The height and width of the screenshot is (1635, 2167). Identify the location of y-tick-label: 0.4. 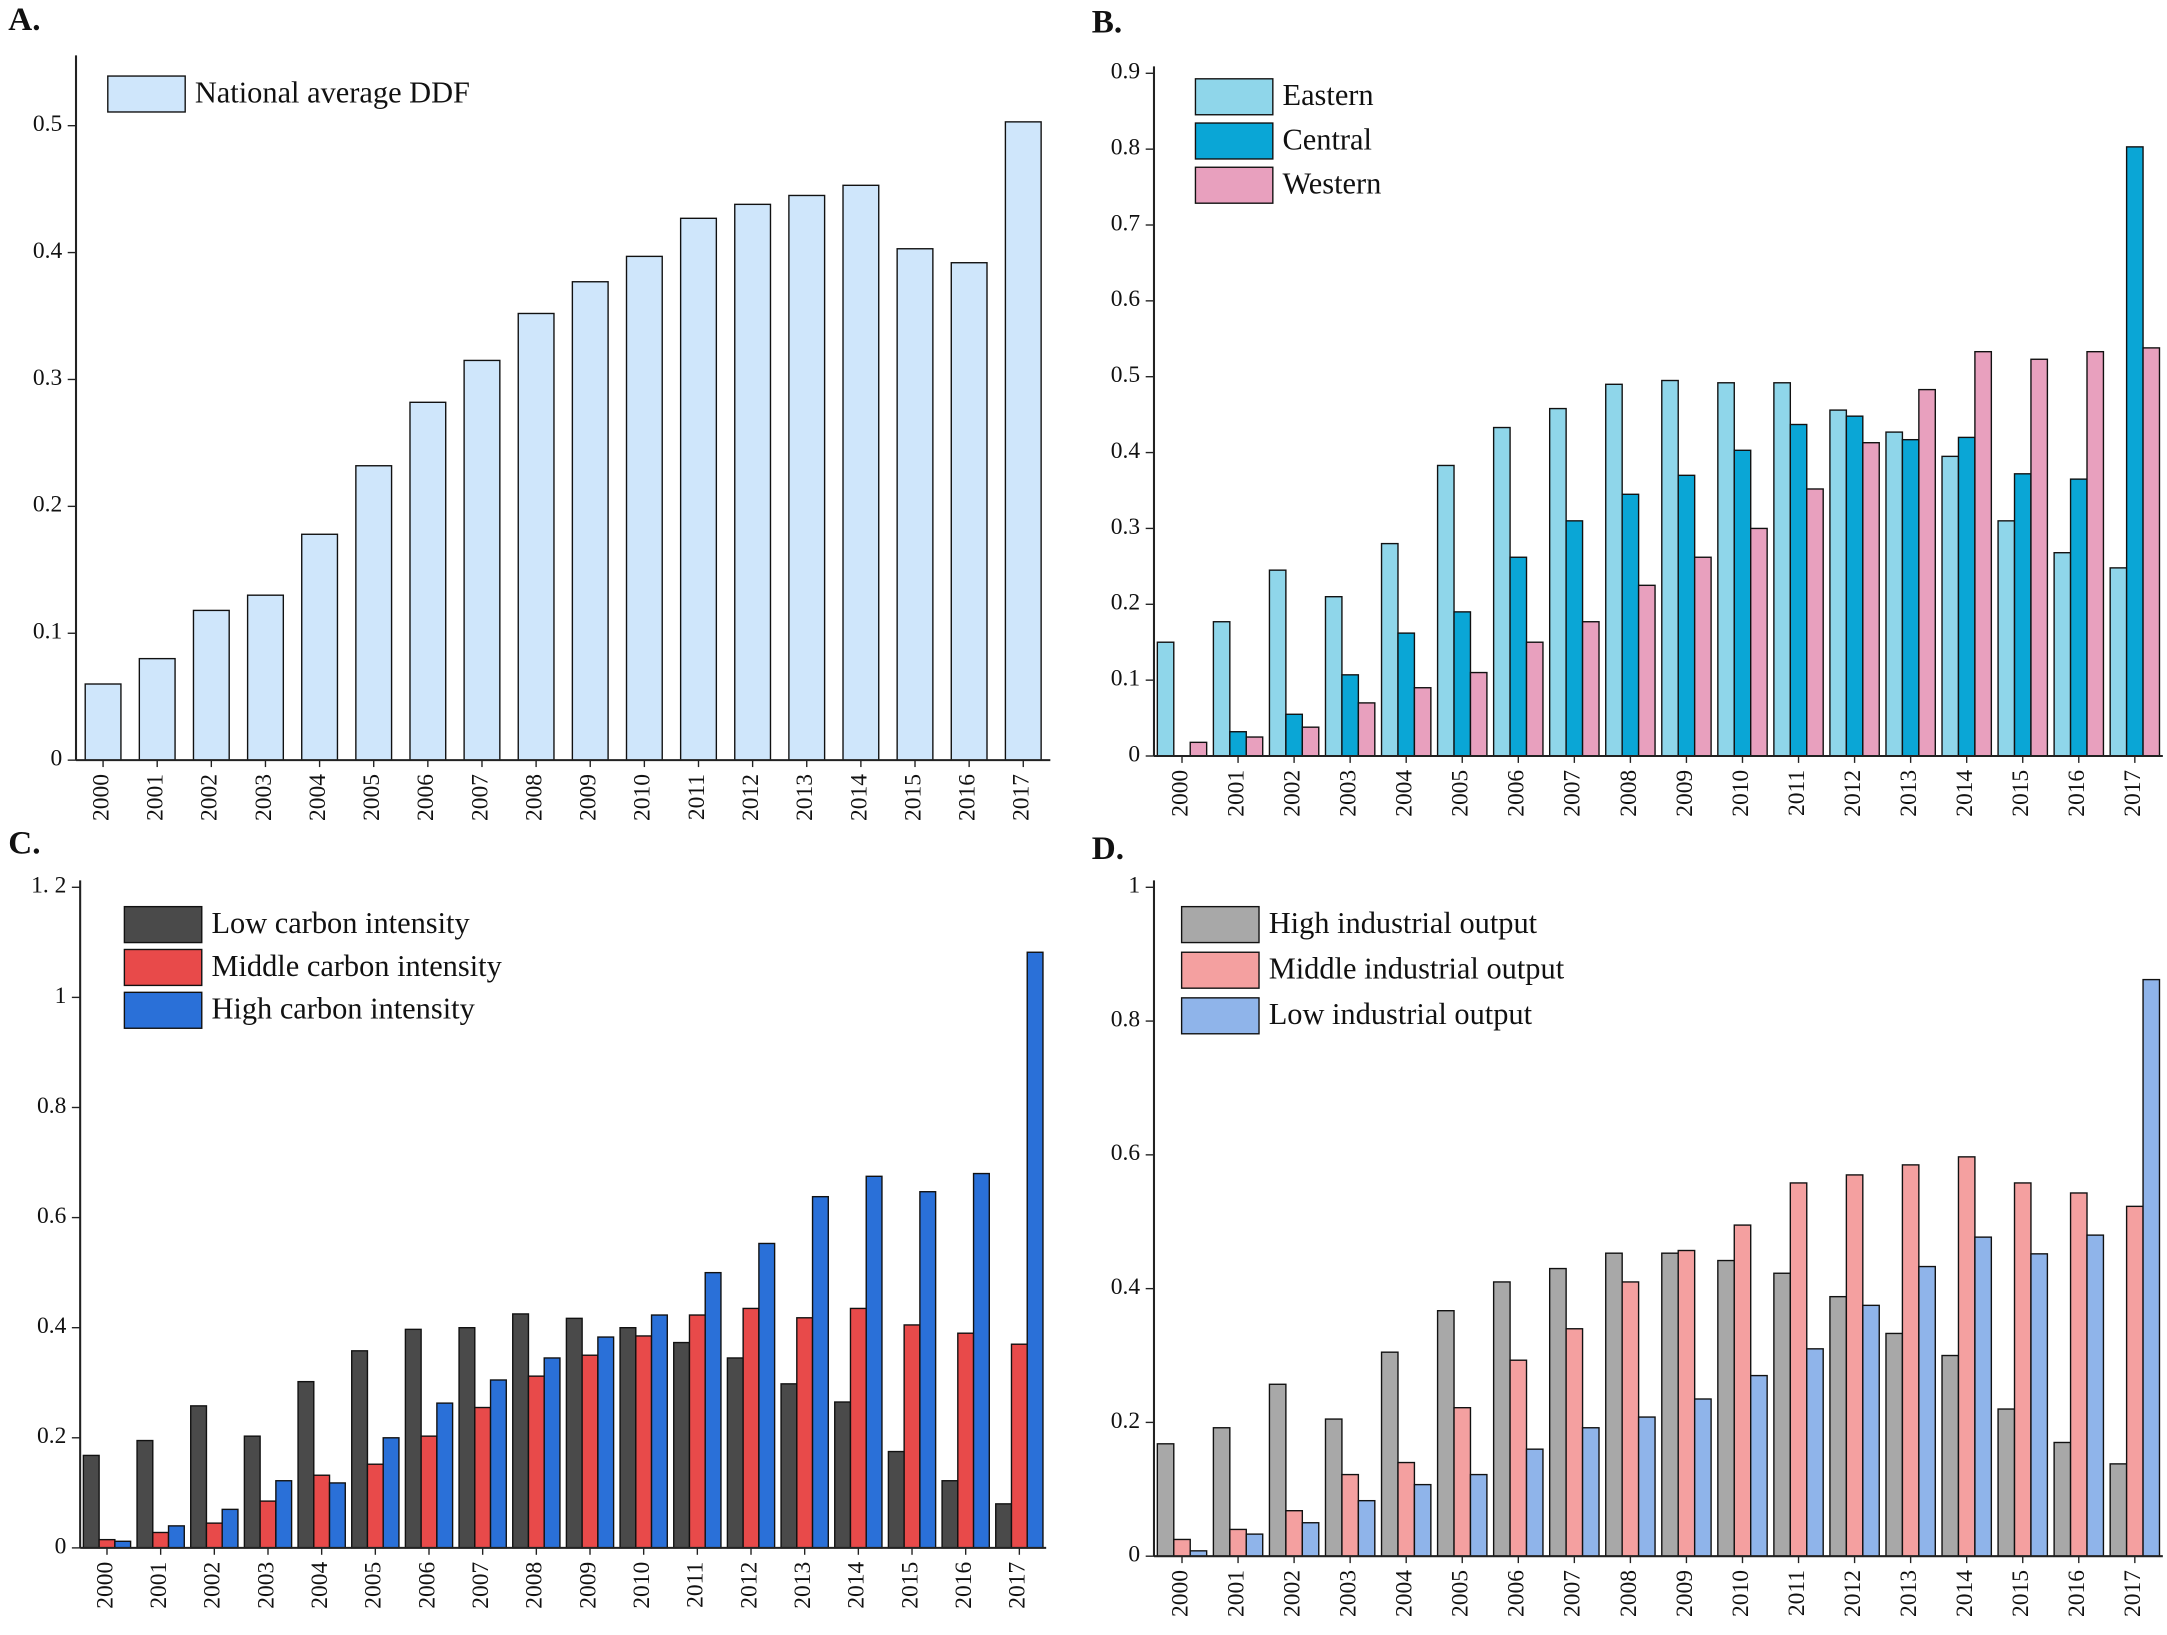
(1126, 1287).